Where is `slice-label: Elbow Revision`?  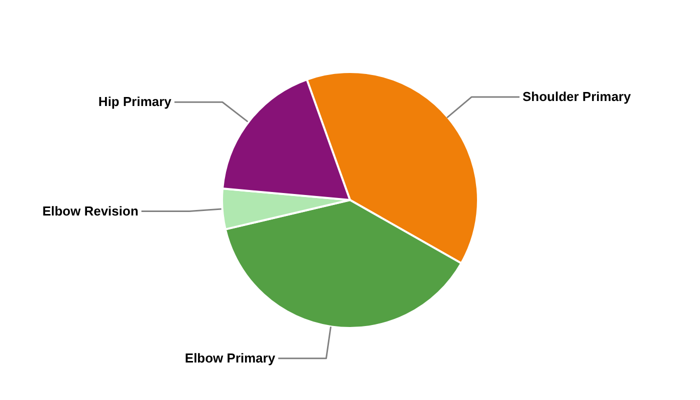
slice-label: Elbow Revision is located at coordinates (90, 210).